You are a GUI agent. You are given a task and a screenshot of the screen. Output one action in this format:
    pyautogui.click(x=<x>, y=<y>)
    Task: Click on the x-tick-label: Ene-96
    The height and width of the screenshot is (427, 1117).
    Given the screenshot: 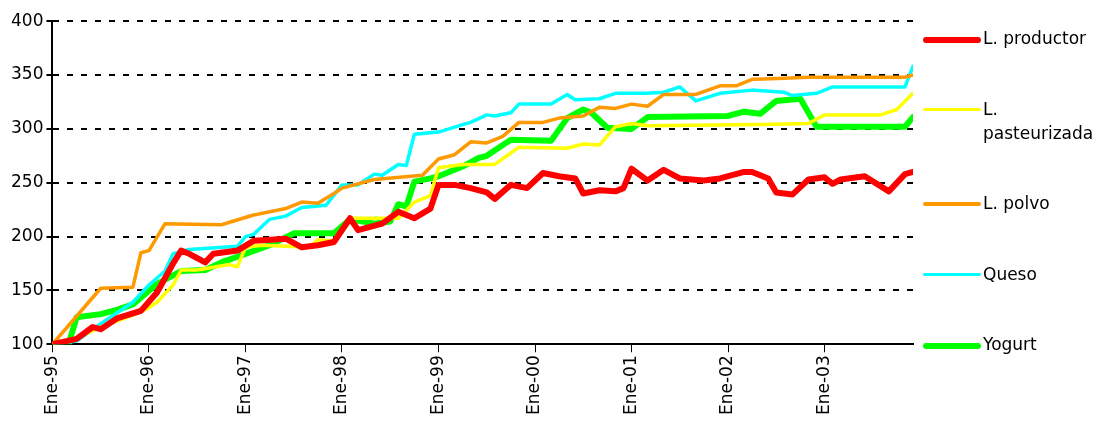 What is the action you would take?
    pyautogui.click(x=147, y=385)
    